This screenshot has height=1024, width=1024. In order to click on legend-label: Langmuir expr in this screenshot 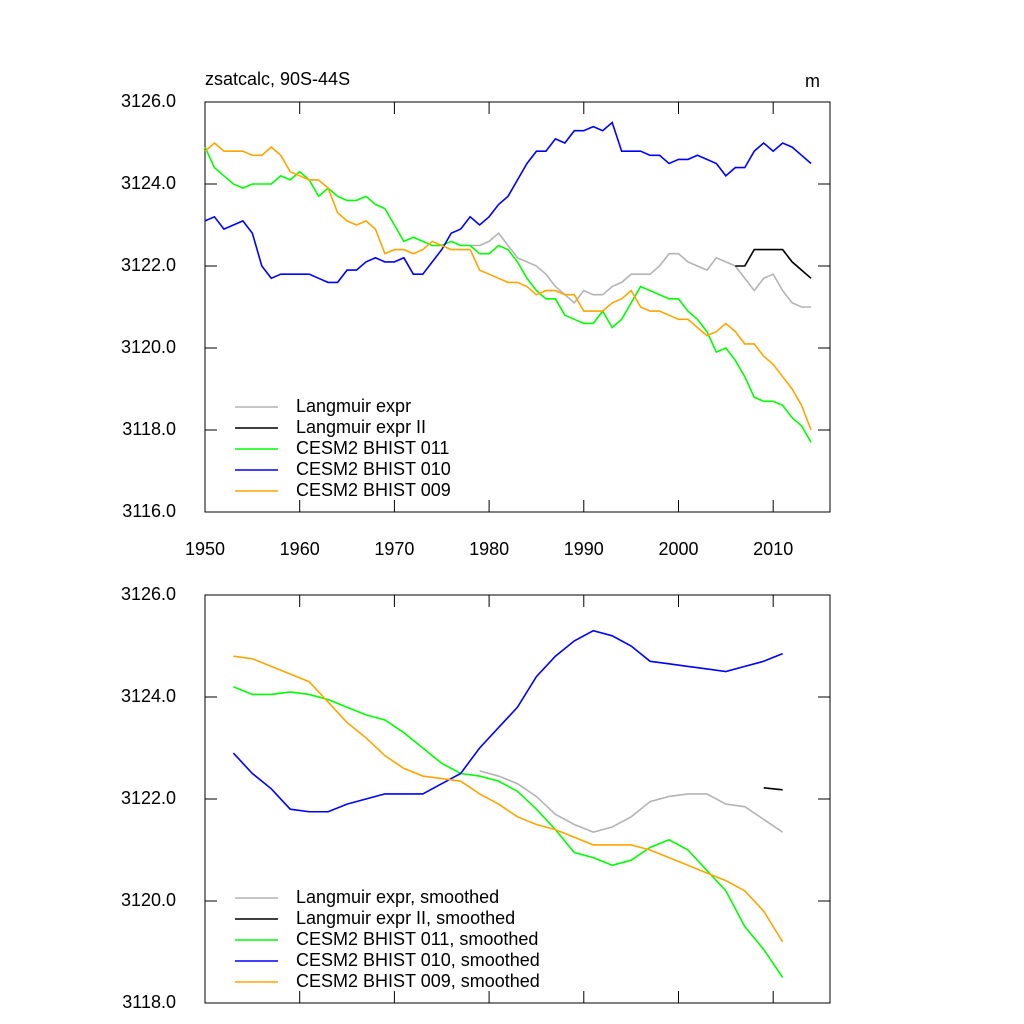, I will do `click(353, 406)`.